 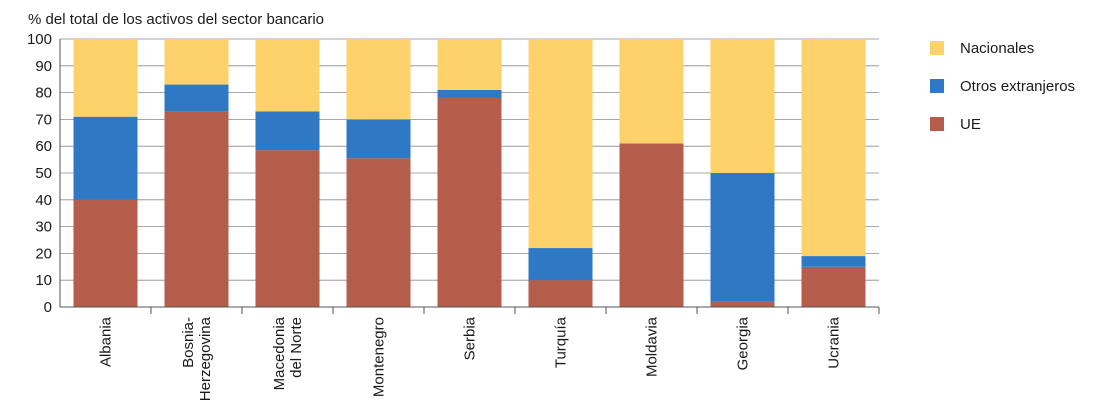 I want to click on legend-item: Nacionales, so click(x=1002, y=48).